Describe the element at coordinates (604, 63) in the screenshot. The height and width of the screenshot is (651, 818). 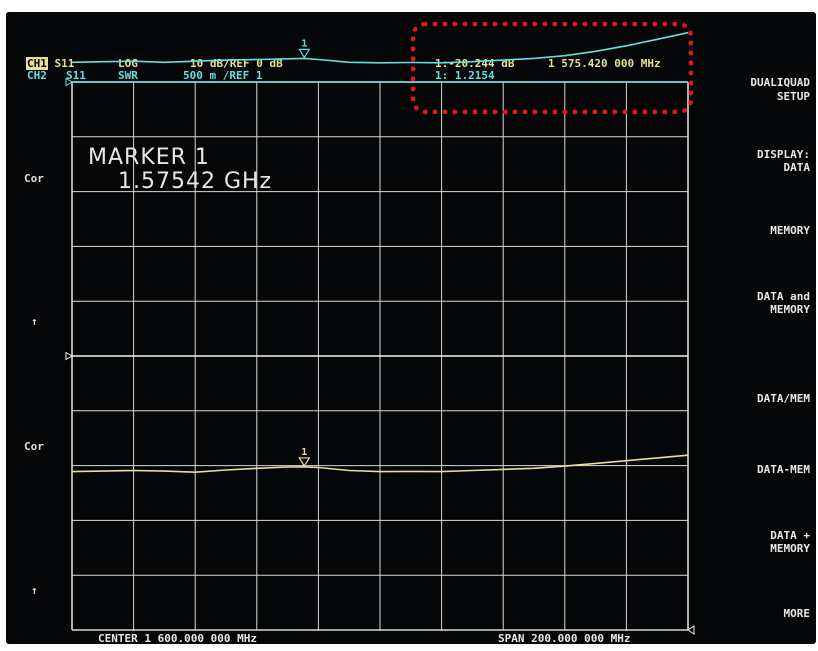
I see `ch1-marker-frequency: 1 575.420 000 MHz` at that location.